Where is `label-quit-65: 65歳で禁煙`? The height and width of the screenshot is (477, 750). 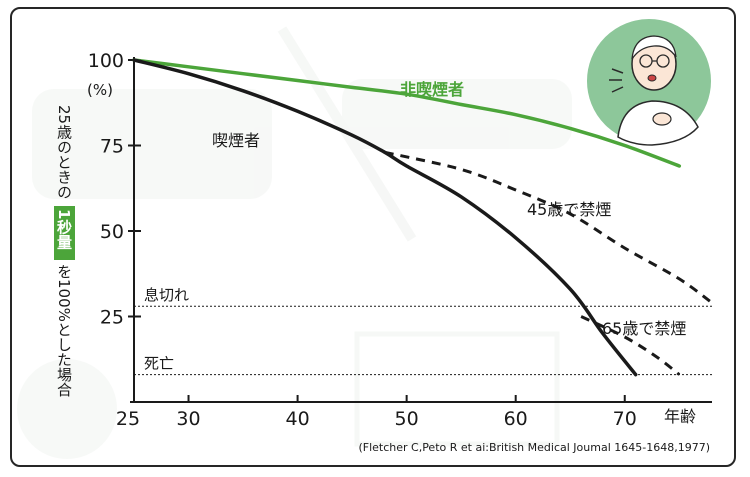 label-quit-65: 65歳で禁煙 is located at coordinates (644, 328).